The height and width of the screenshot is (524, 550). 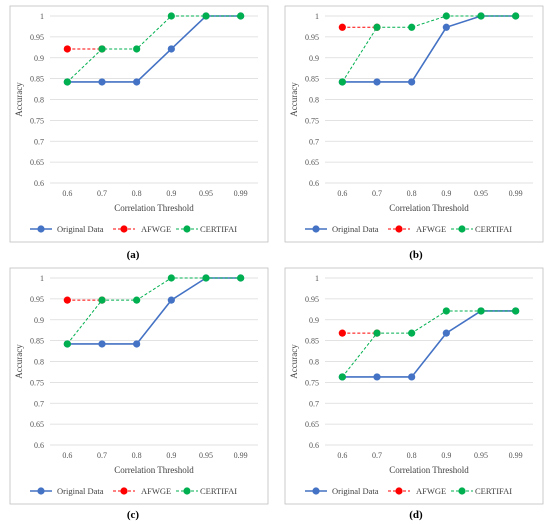 I want to click on y-tick-label: 0.75, so click(x=37, y=120).